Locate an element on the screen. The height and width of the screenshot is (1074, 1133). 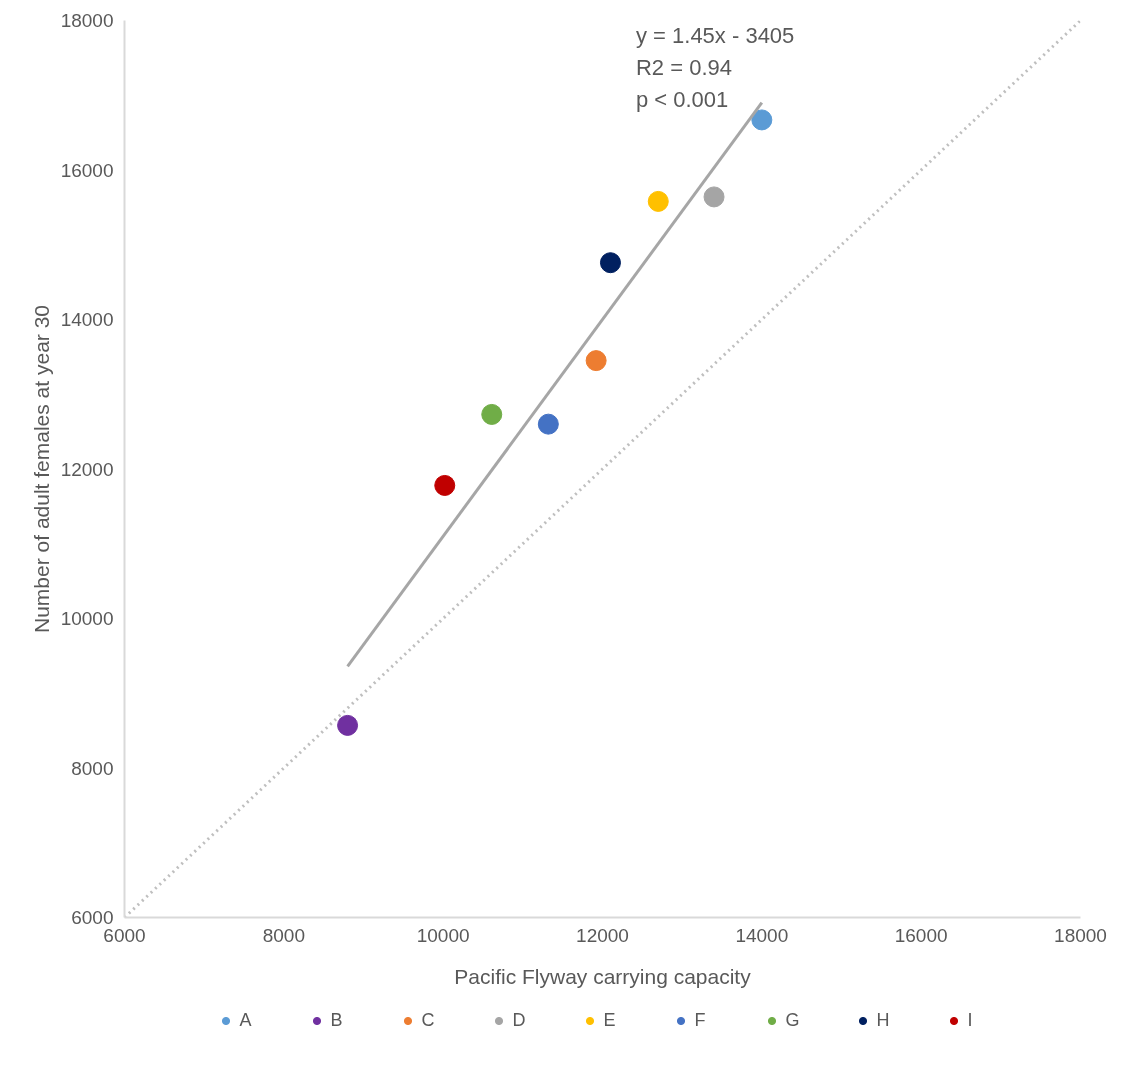
x-tick-label: 8000 is located at coordinates (283, 935).